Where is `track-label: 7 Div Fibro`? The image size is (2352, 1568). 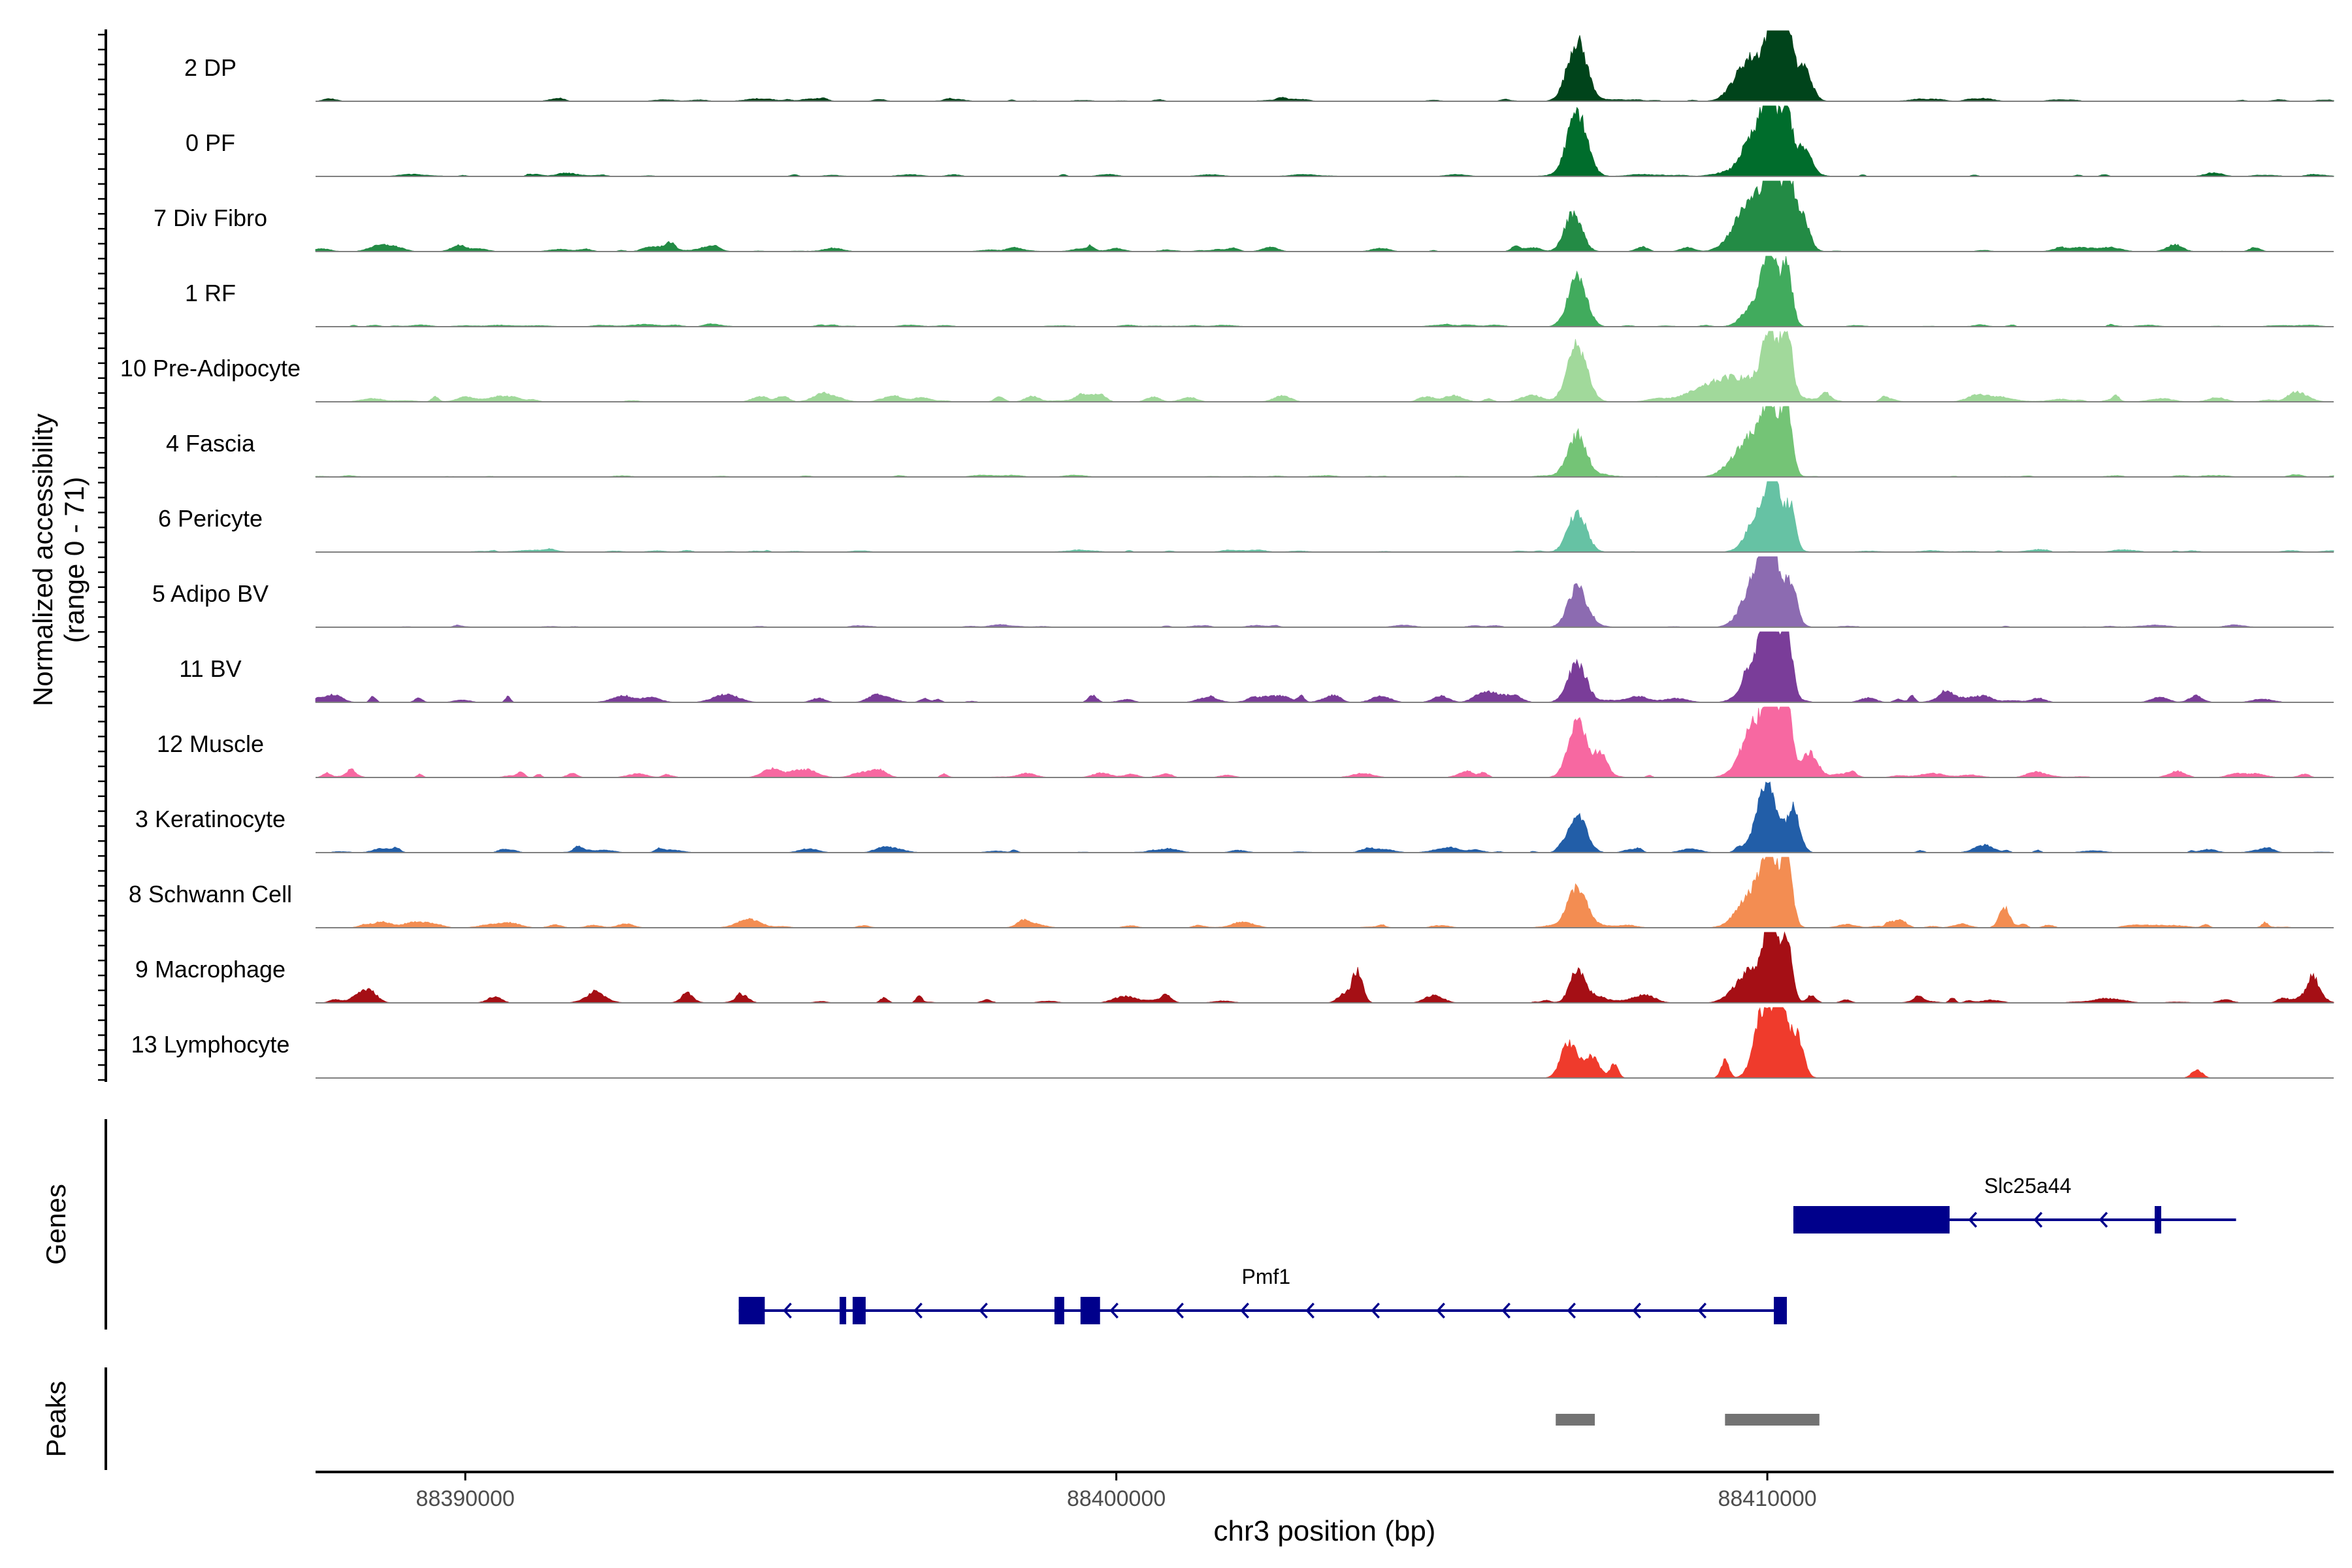
track-label: 7 Div Fibro is located at coordinates (210, 217).